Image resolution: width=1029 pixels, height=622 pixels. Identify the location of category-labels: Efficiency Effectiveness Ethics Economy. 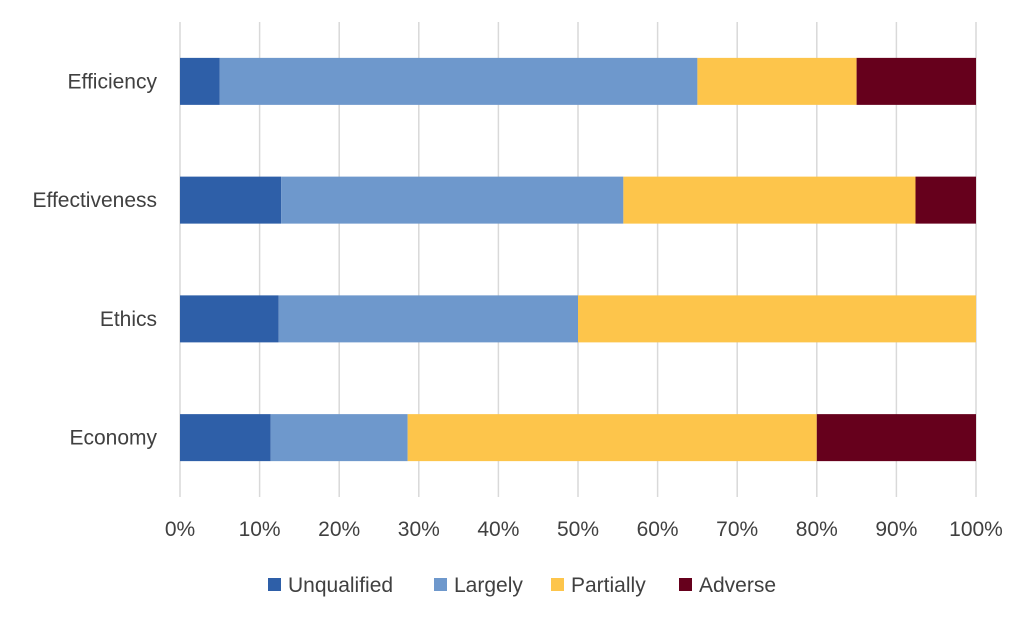
(94, 259).